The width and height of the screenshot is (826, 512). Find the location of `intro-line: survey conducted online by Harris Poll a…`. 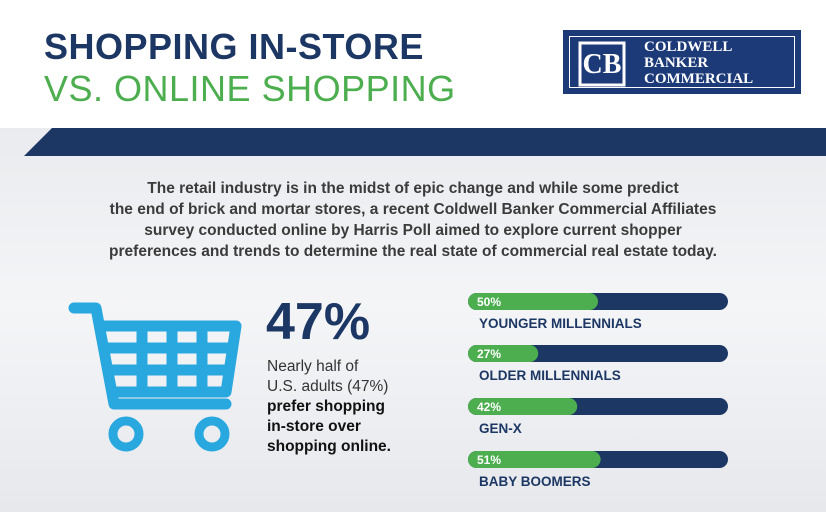

intro-line: survey conducted online by Harris Poll a… is located at coordinates (413, 230).